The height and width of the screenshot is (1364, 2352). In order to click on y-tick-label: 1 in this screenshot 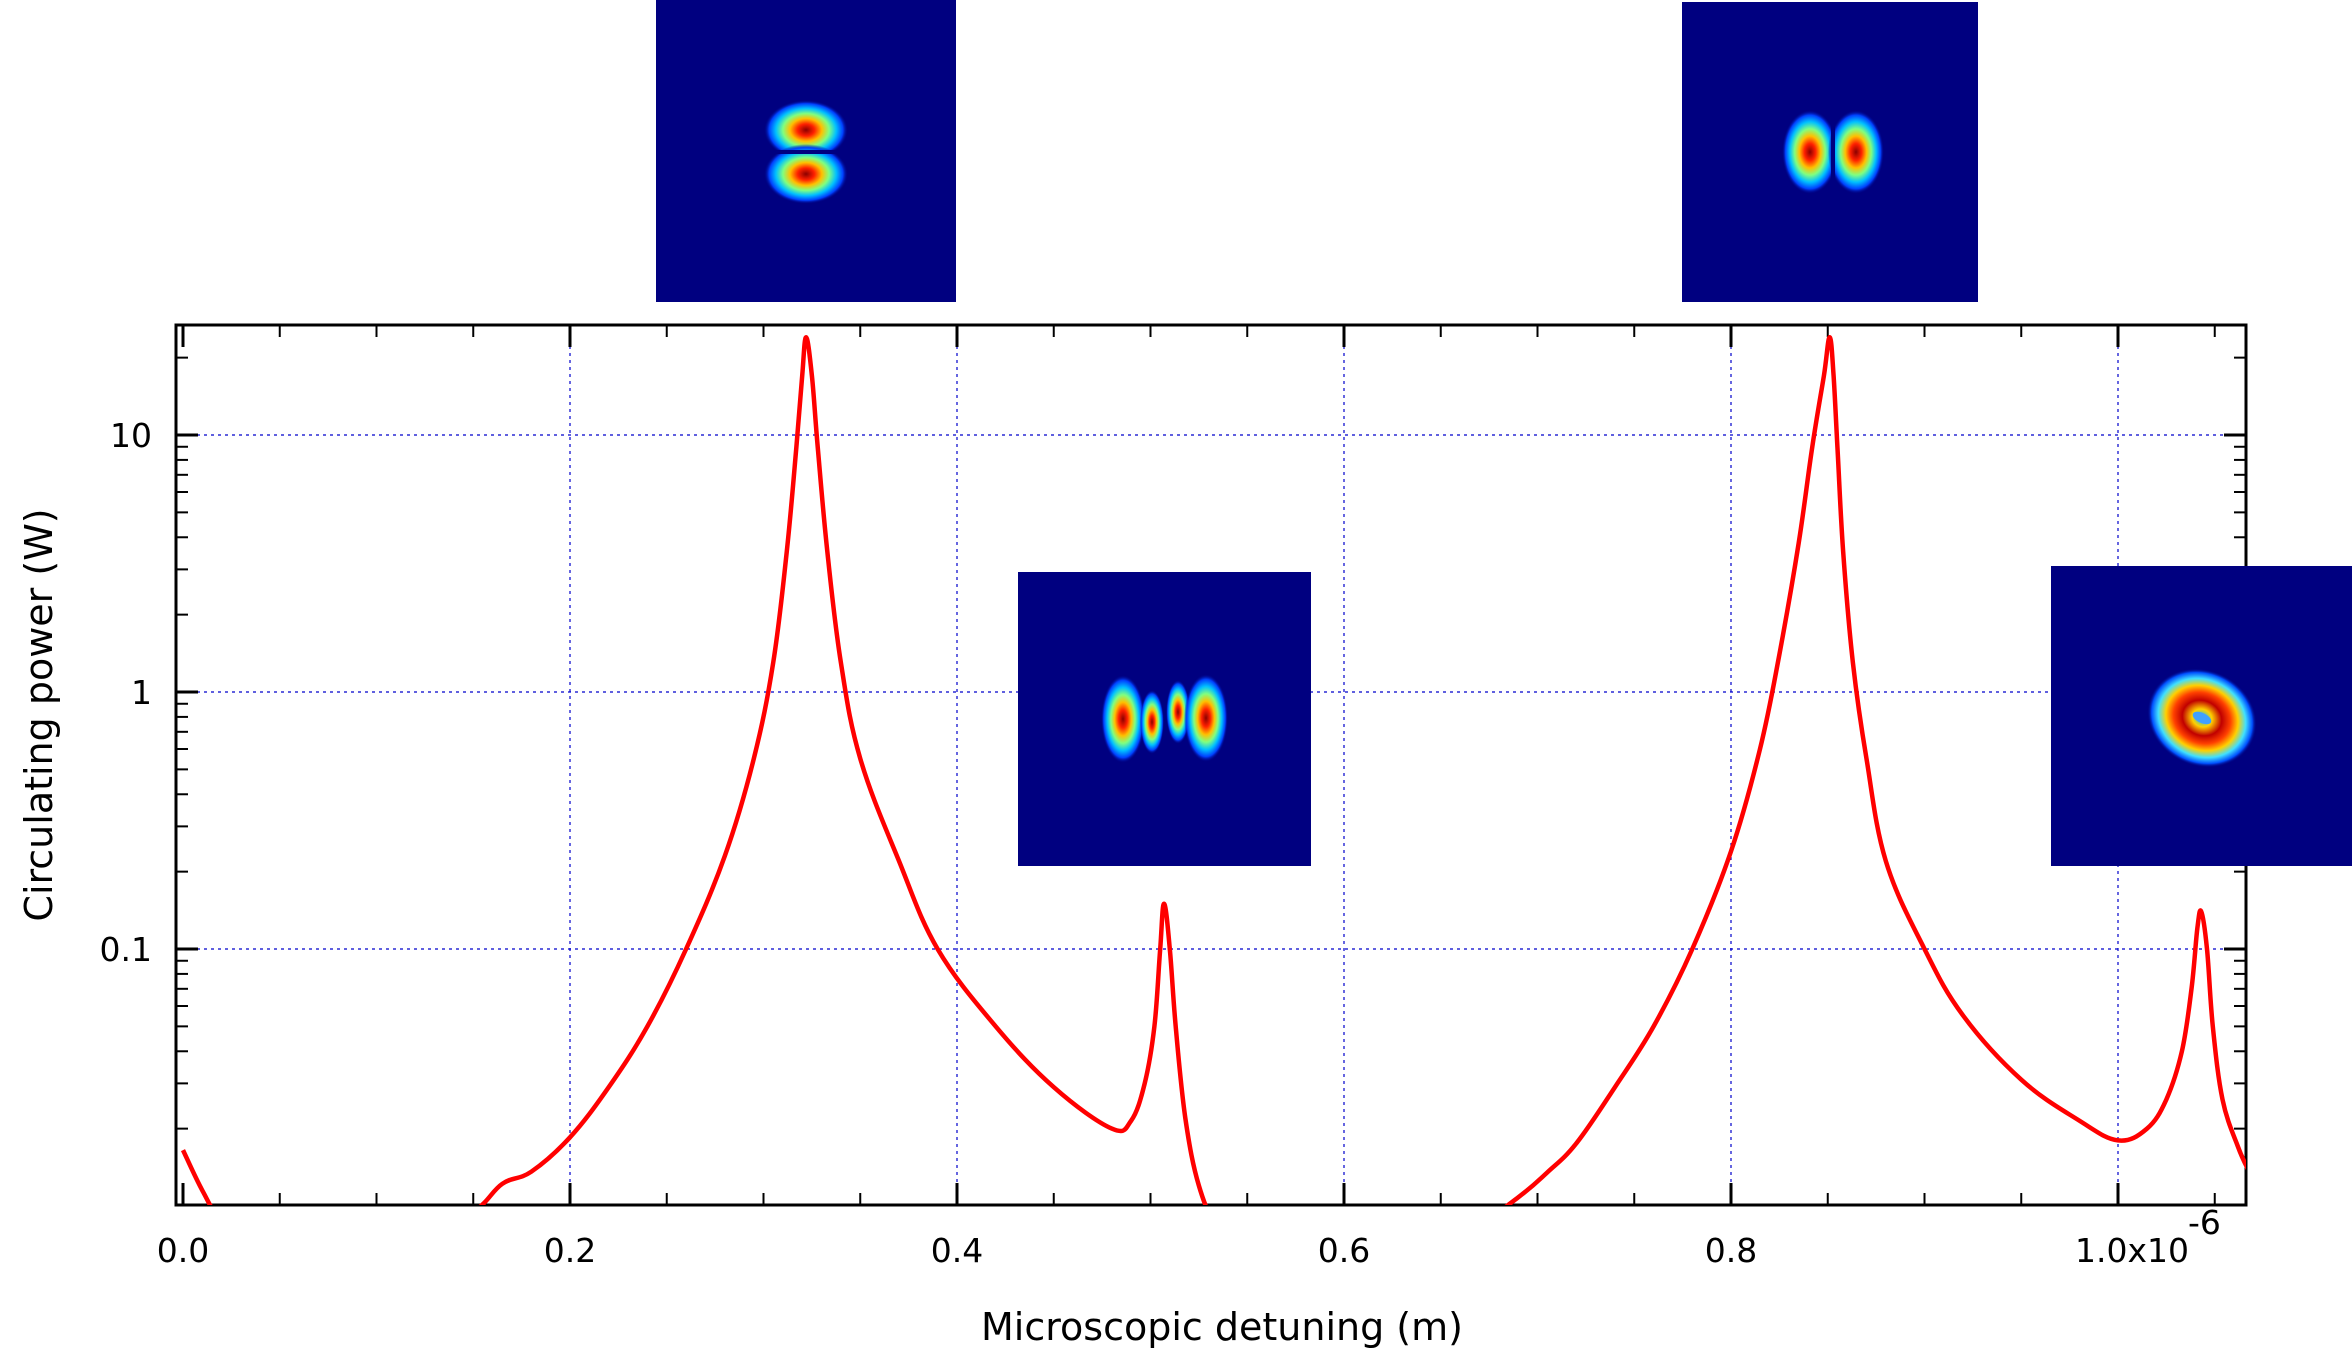, I will do `click(141, 692)`.